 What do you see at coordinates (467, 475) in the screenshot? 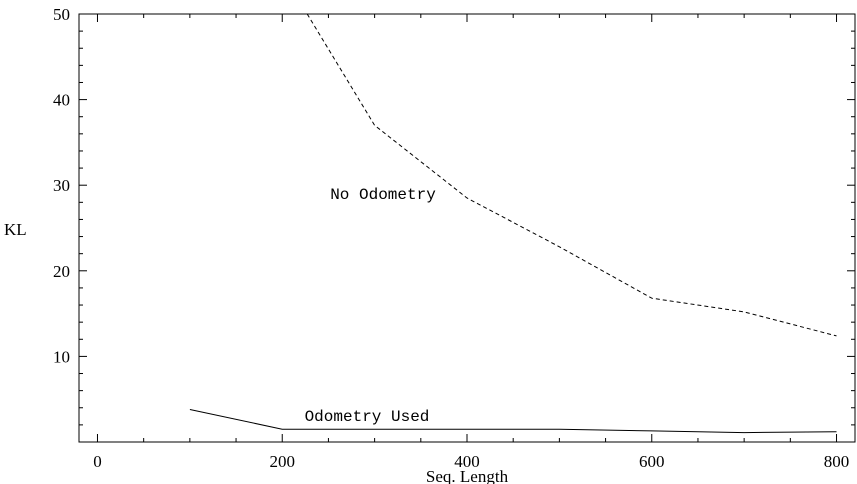
I see `x-axis-title: Seq. Length` at bounding box center [467, 475].